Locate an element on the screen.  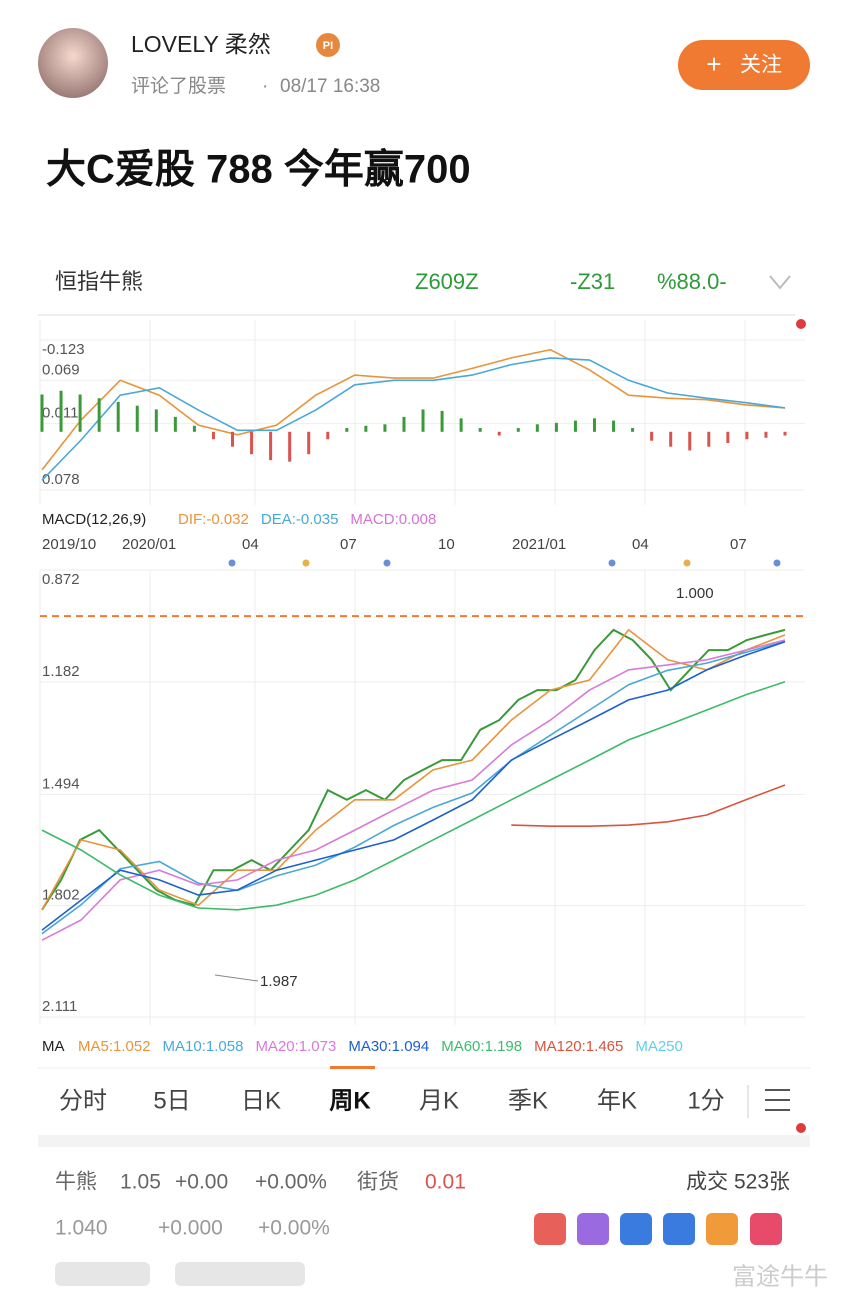
leader is located at coordinates (236, 978).